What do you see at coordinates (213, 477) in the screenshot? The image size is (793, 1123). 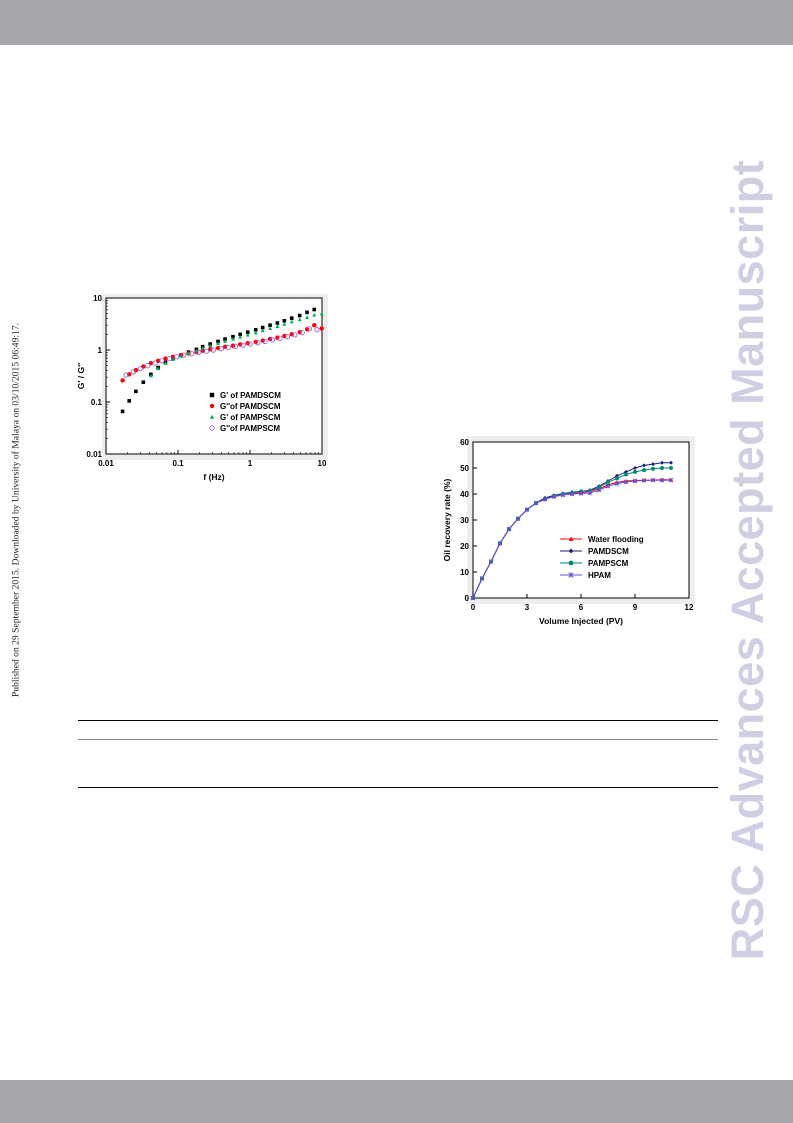 I see `x-axis-label: f (Hz)` at bounding box center [213, 477].